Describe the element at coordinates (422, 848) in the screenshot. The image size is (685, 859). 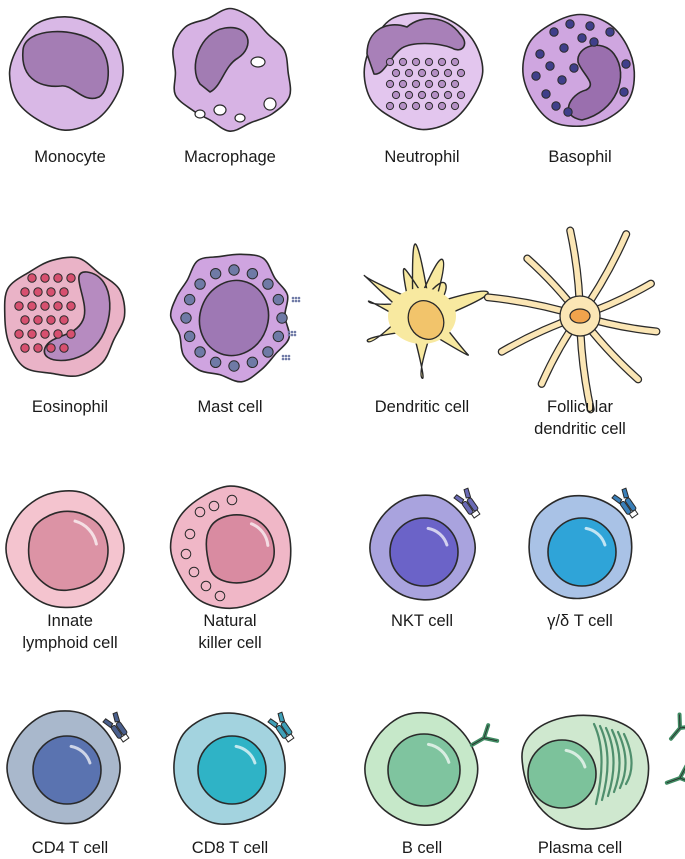
I see `bcell-label: B cell` at that location.